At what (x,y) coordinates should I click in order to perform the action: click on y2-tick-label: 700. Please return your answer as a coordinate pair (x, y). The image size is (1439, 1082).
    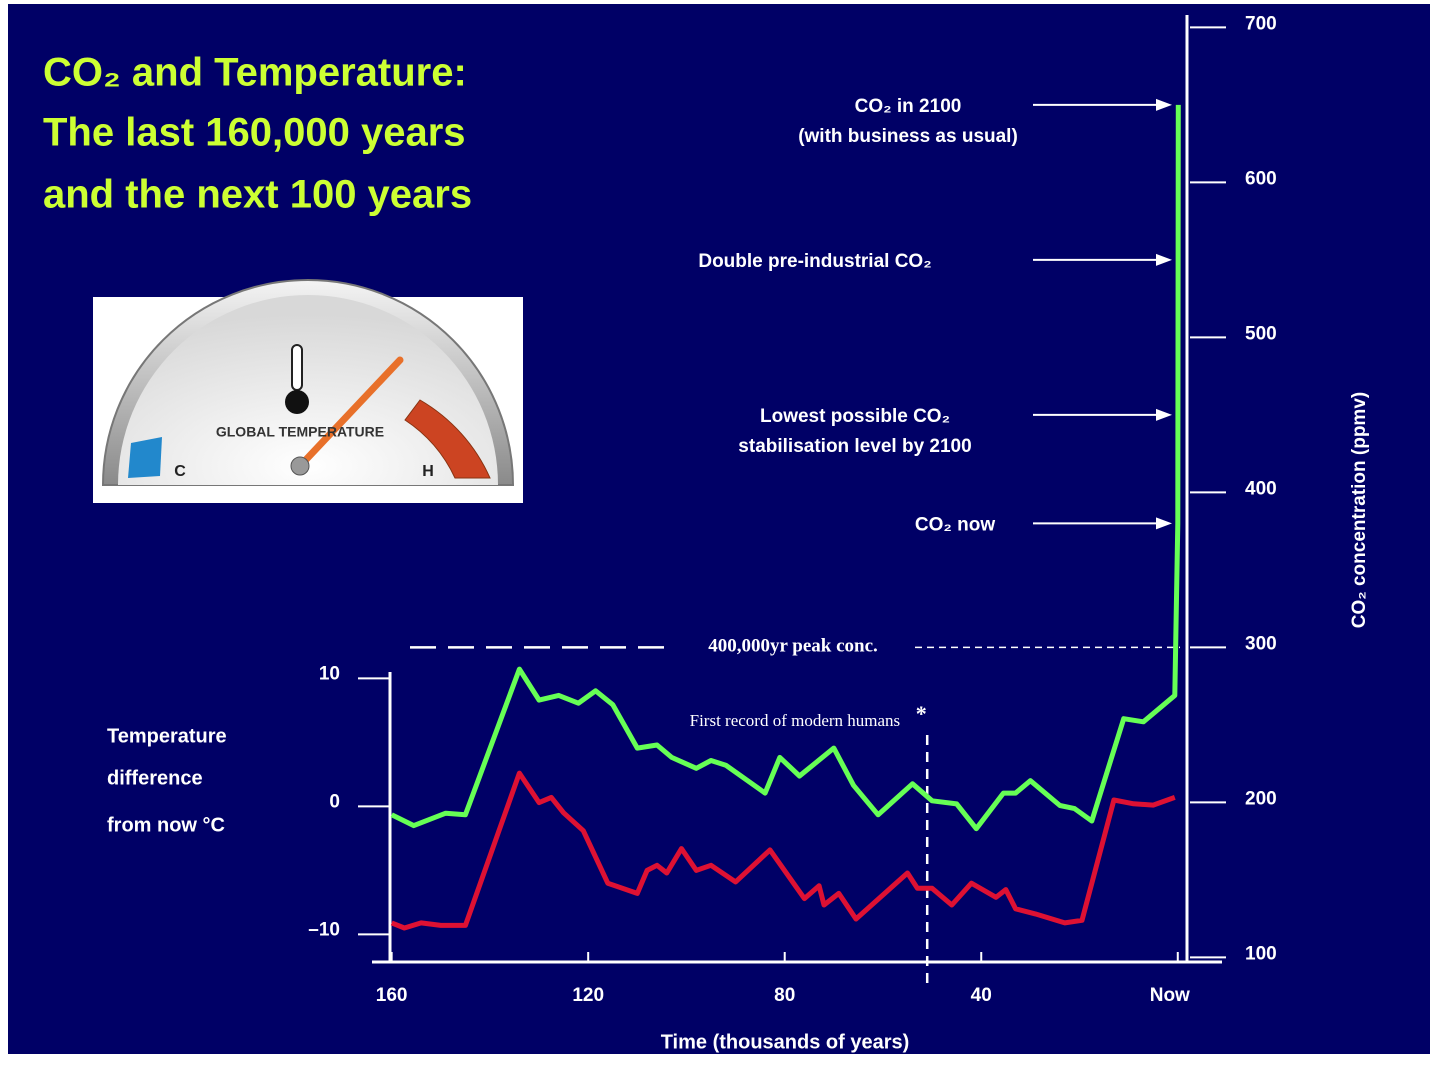
    Looking at the image, I should click on (1261, 23).